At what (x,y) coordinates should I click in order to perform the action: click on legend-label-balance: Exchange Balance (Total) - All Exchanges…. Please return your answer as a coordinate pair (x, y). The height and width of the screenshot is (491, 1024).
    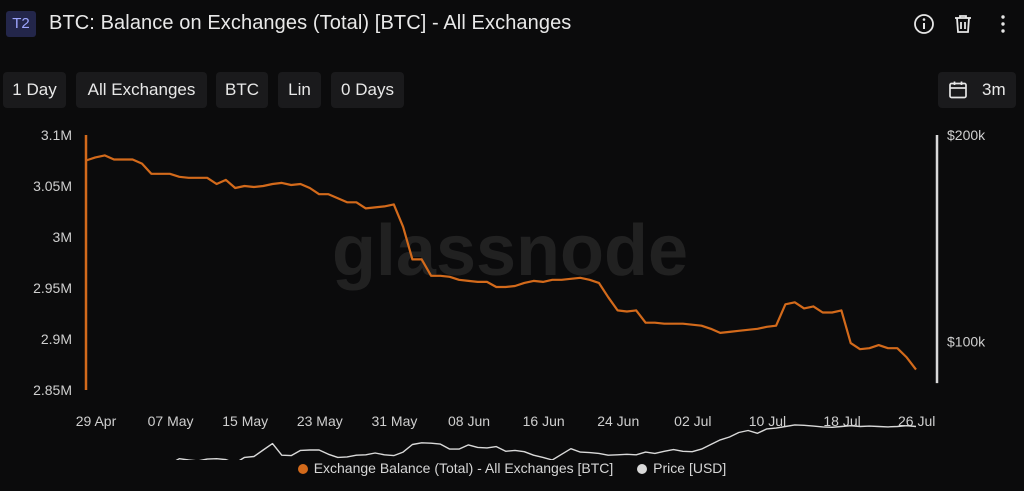
    Looking at the image, I should click on (463, 468).